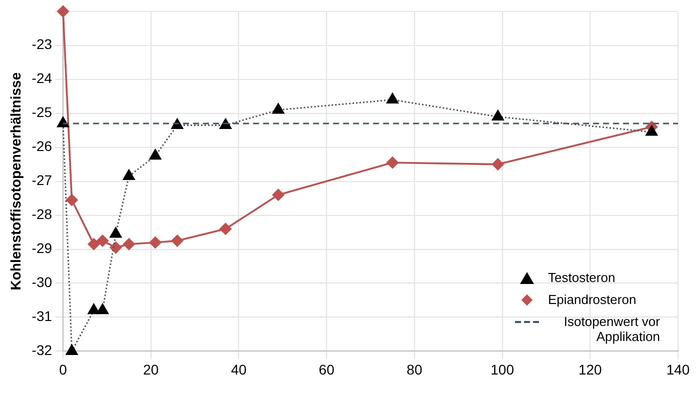  What do you see at coordinates (414, 369) in the screenshot?
I see `x-tick-label: 80` at bounding box center [414, 369].